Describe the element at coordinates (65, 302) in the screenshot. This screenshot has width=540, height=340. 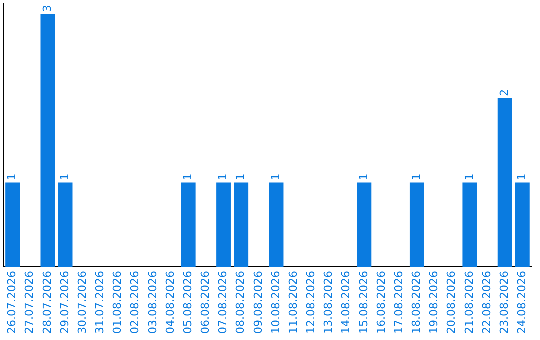
I see `x-tick-label: 29.07.2026` at that location.